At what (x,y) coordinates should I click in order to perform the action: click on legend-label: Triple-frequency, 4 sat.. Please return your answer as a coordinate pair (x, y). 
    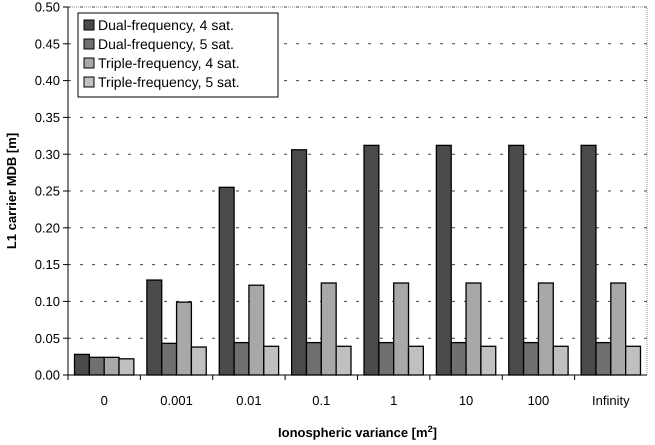
    Looking at the image, I should click on (169, 62).